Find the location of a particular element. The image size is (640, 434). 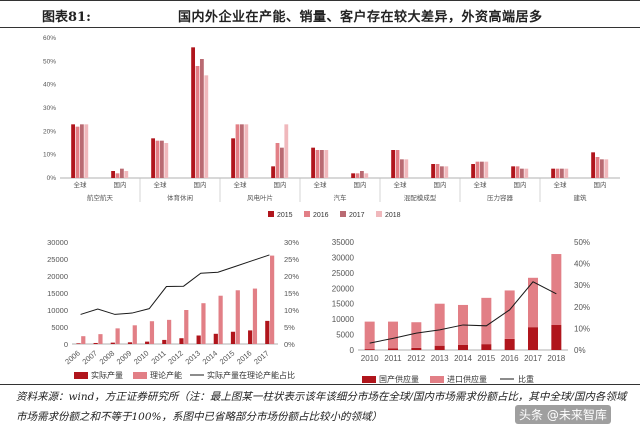

x-tick-label: 2008 is located at coordinates (107, 358).